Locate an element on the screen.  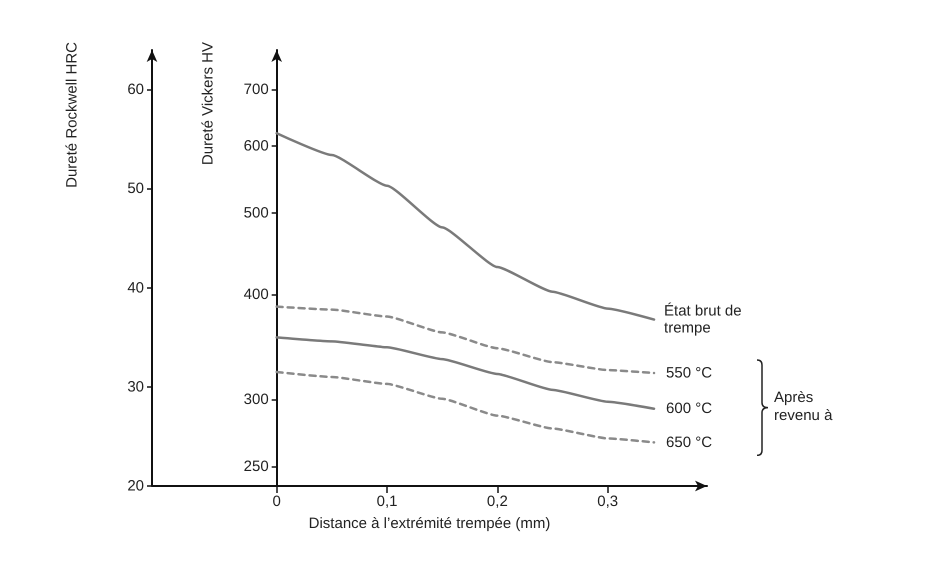
y-tick-label: 60 is located at coordinates (135, 89).